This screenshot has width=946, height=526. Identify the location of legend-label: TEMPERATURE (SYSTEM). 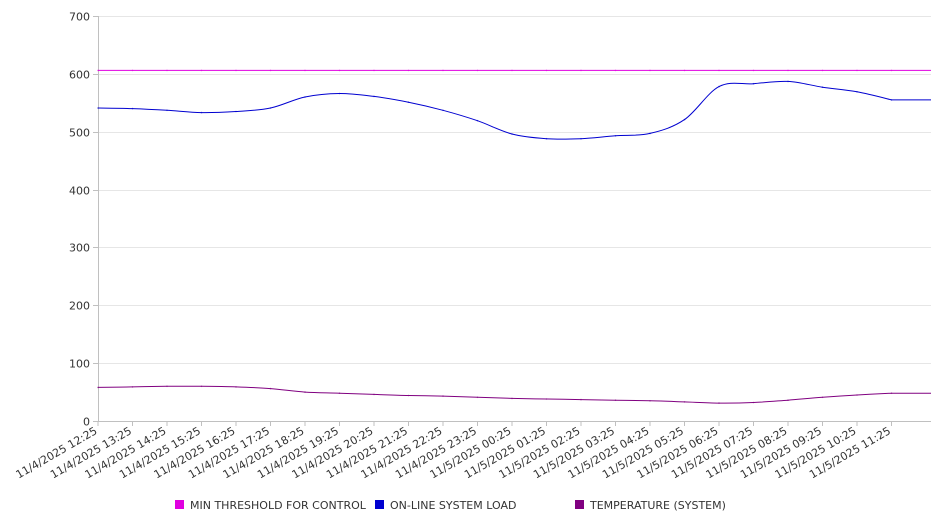
(657, 505).